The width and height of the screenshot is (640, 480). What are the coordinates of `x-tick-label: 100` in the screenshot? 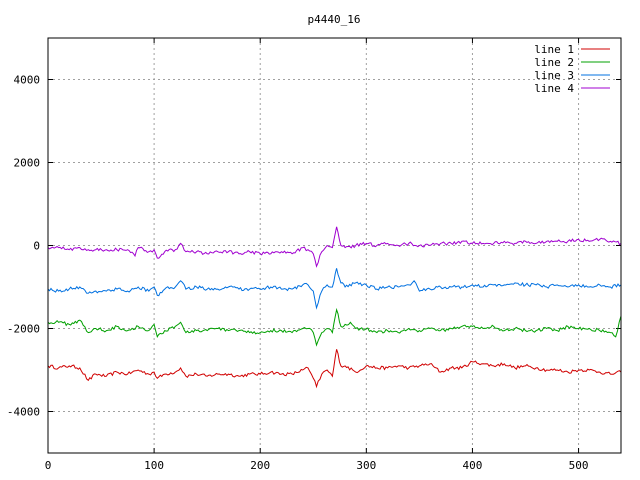 It's located at (154, 465).